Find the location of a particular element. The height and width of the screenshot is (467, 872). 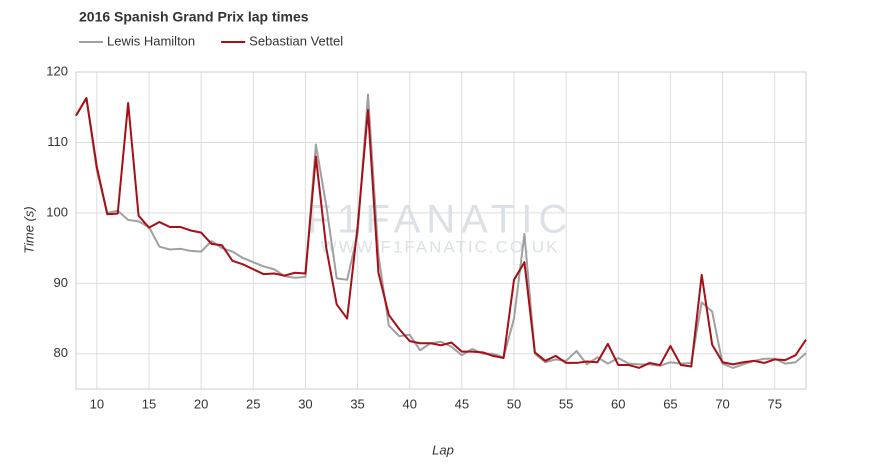

watermark: F1FANATIC is located at coordinates (440, 220).